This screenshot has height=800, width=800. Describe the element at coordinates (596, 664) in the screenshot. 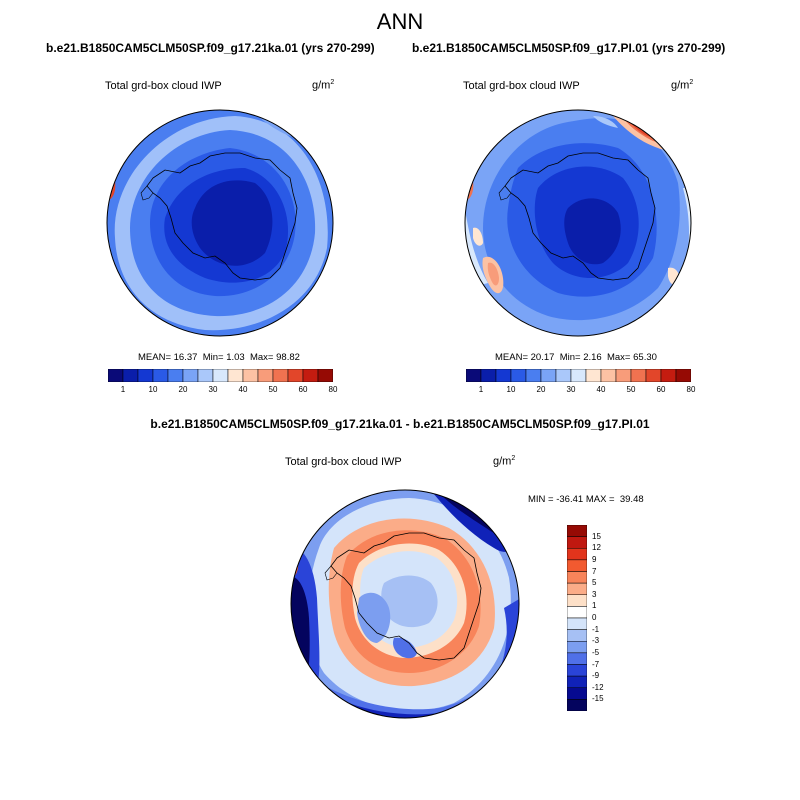

I see `colorbar-tick-label: -7` at that location.